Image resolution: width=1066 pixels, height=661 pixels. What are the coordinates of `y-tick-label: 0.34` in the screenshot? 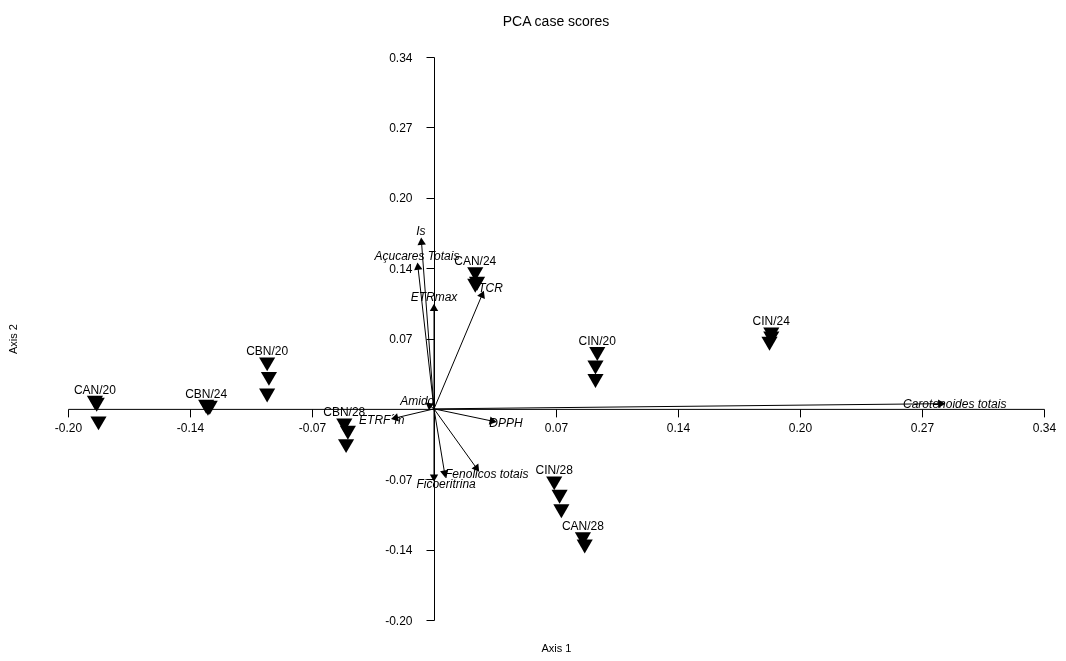 It's located at (401, 57).